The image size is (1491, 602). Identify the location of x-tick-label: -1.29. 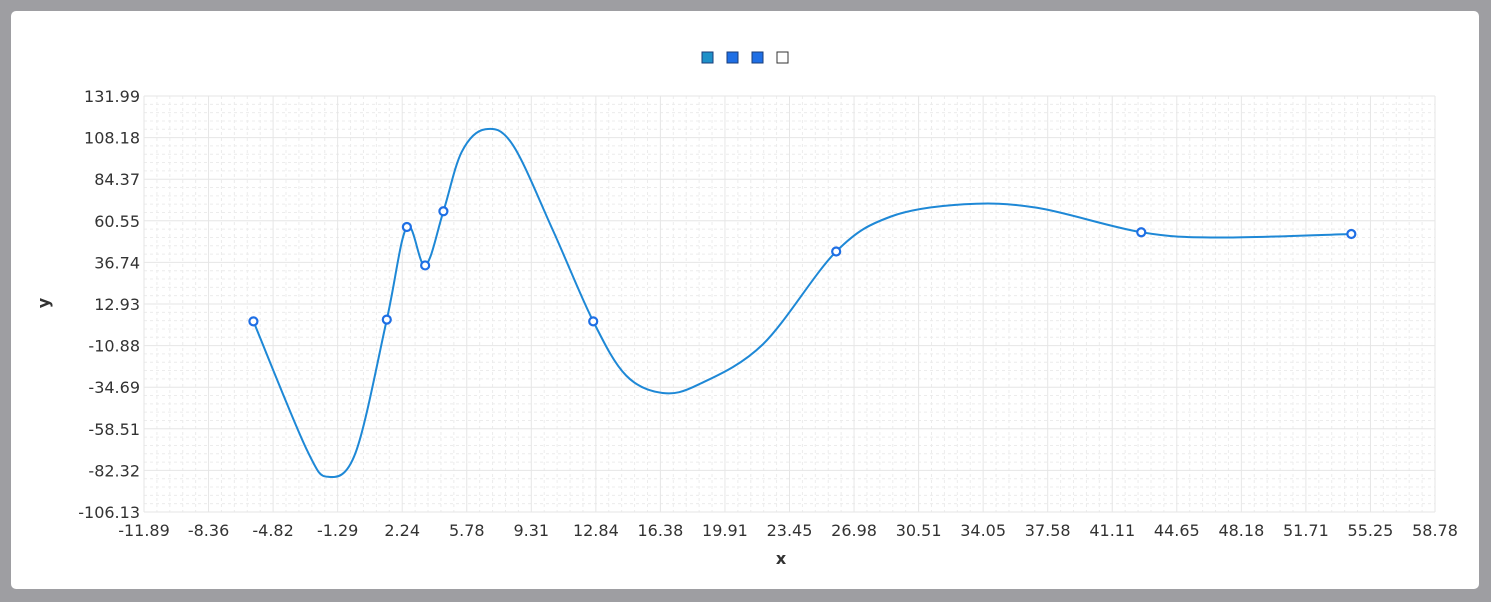
(337, 530).